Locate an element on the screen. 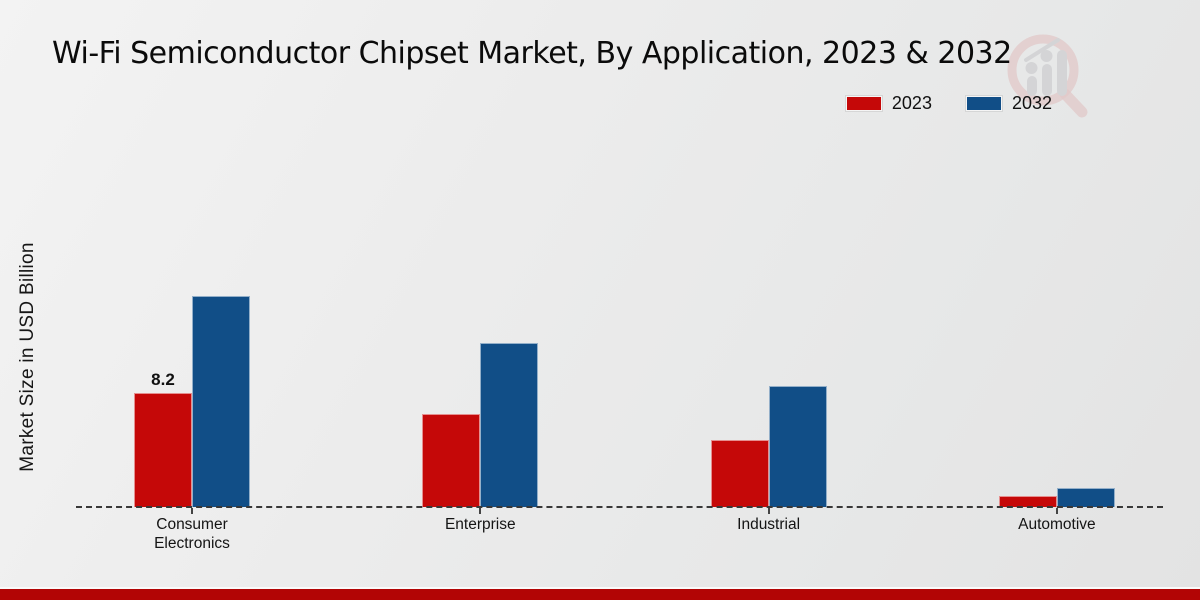 This screenshot has width=1200, height=600. bar-2032-industrial is located at coordinates (797, 446).